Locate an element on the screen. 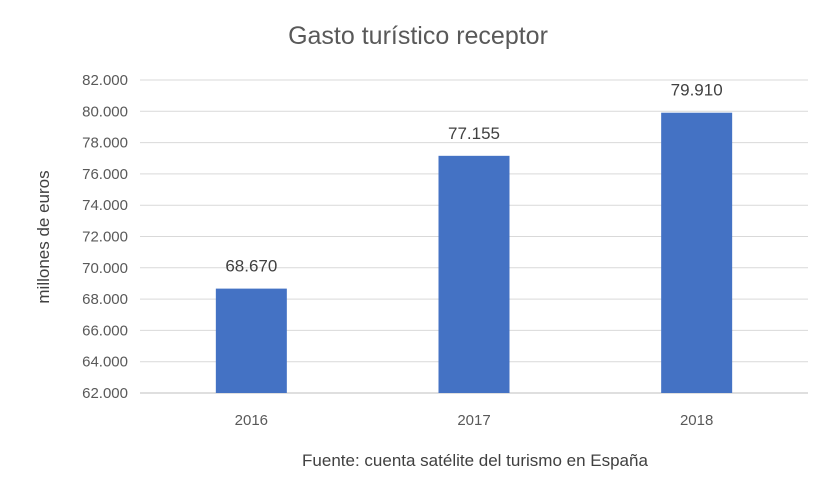  y-tick-label: 82.000 is located at coordinates (105, 80).